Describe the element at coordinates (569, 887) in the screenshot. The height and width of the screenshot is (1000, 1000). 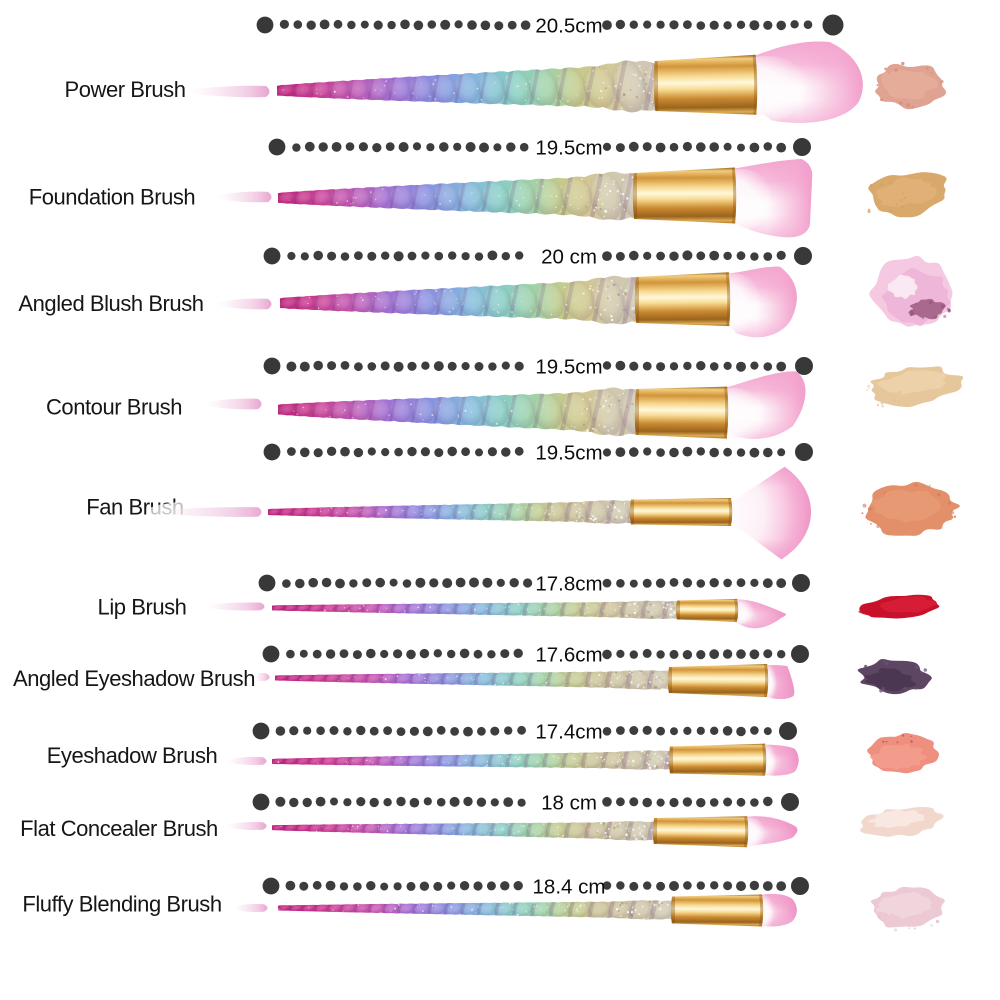
I see `svg-text: 18.4 cm` at that location.